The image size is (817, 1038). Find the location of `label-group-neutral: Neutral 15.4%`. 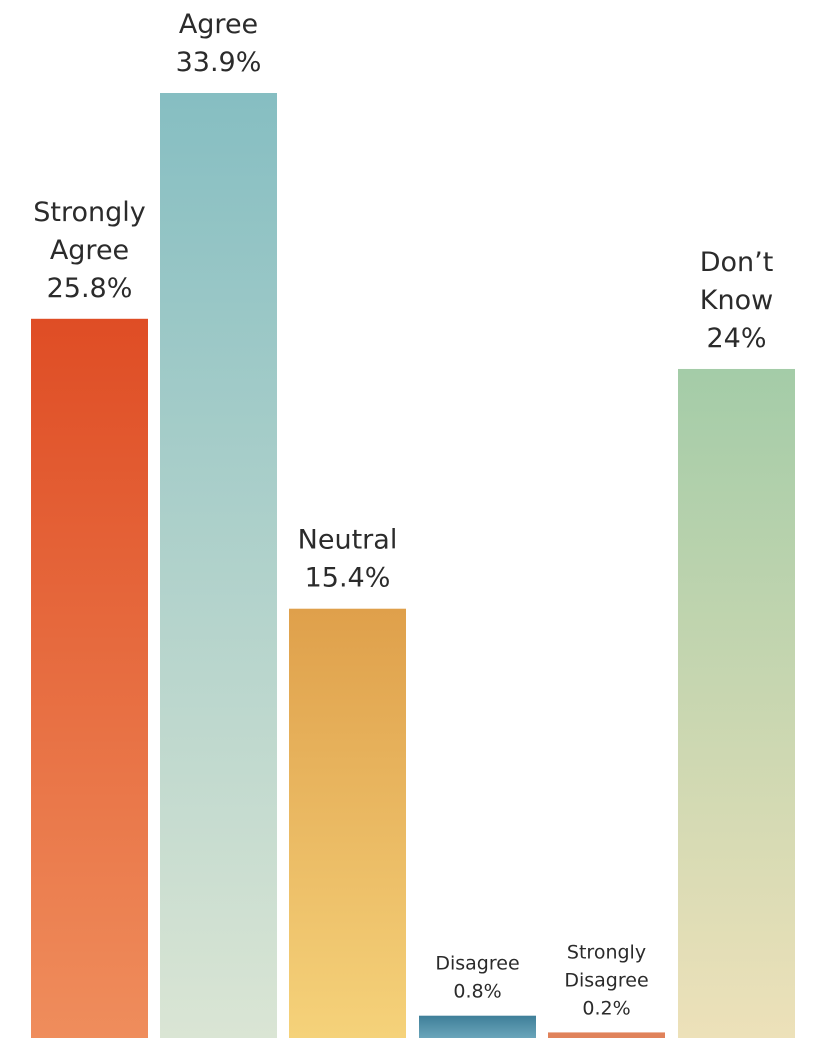

label-group-neutral: Neutral 15.4% is located at coordinates (348, 559).